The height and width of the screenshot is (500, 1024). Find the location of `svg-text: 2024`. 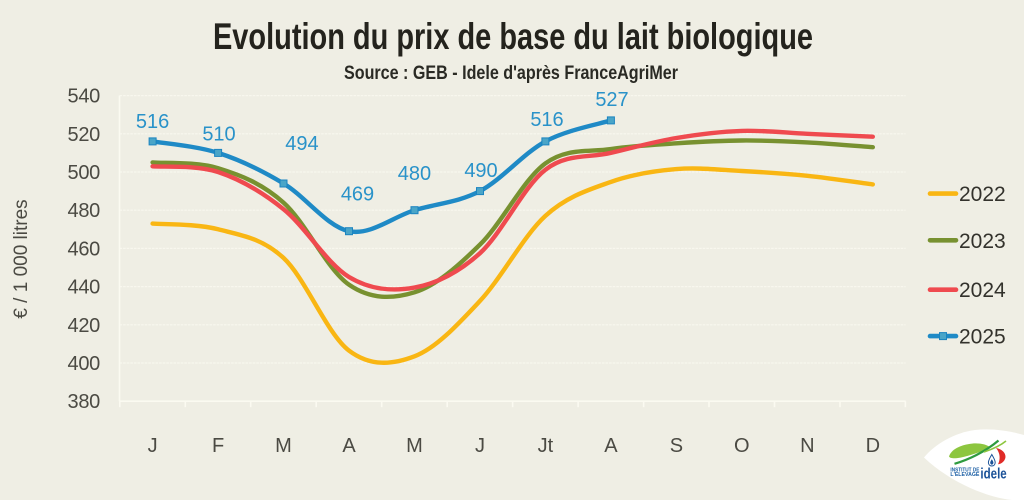

svg-text: 2024 is located at coordinates (982, 290).